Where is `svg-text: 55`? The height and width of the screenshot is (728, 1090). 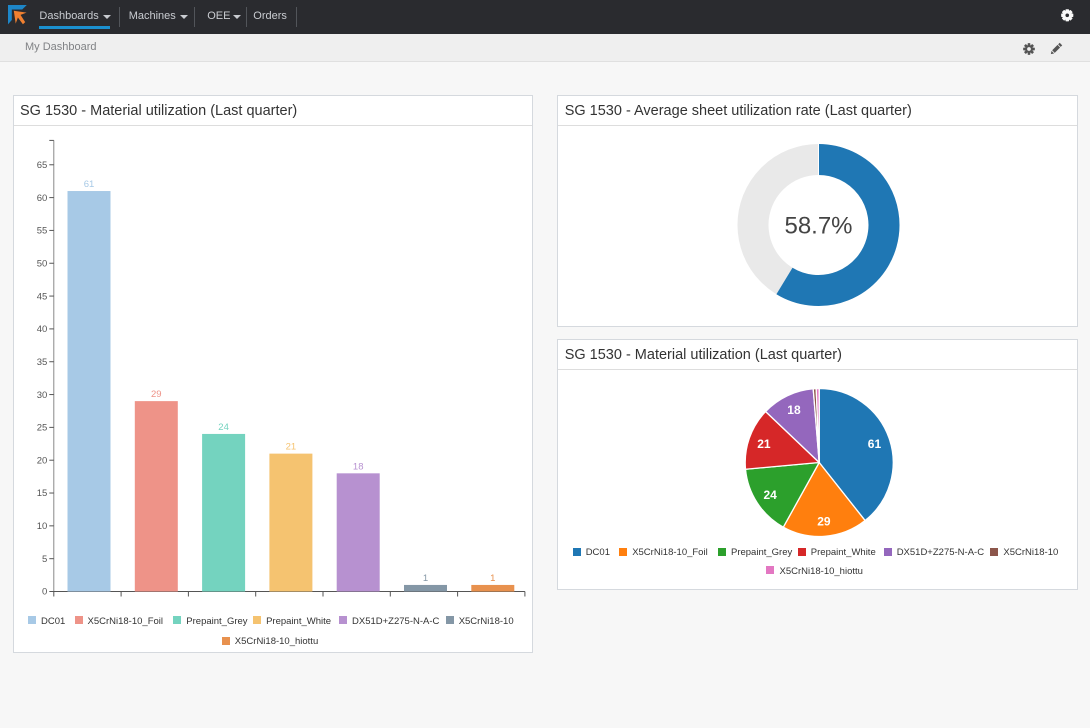
svg-text: 55 is located at coordinates (41, 231).